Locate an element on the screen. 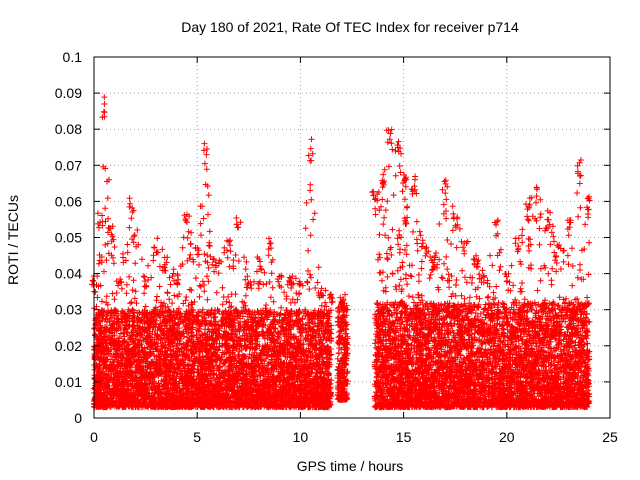 The width and height of the screenshot is (640, 480). y-axis-label: ROTI / TECUs is located at coordinates (13, 240).